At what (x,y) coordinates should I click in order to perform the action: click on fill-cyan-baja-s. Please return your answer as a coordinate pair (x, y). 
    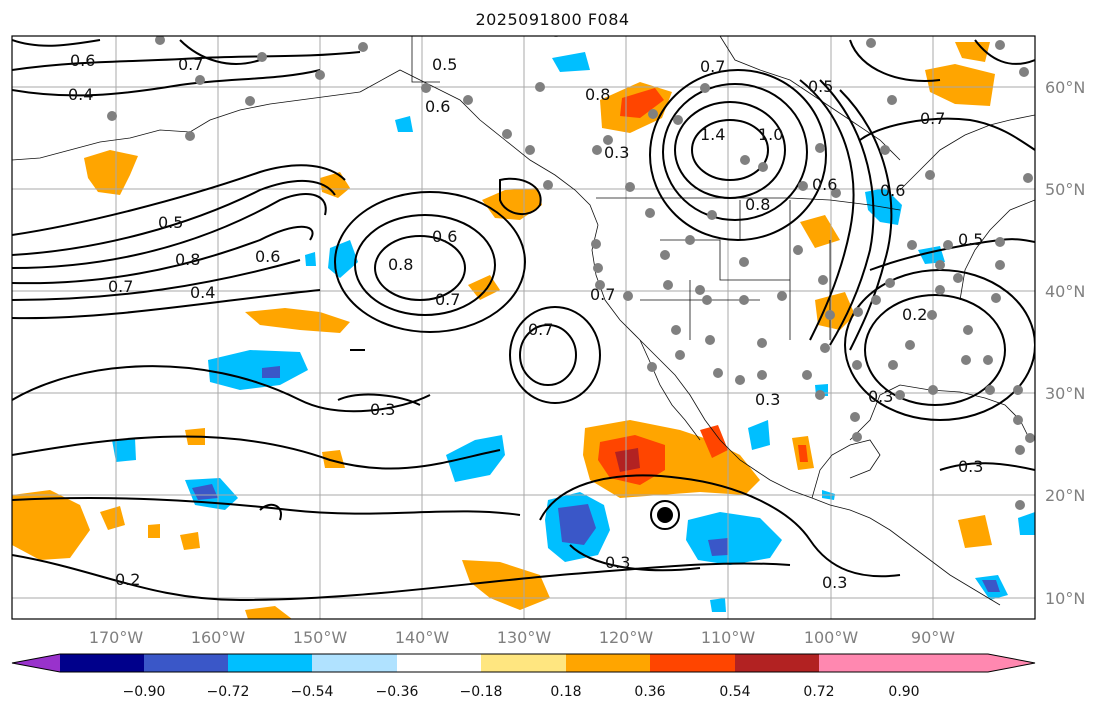
    Looking at the image, I should click on (759, 435).